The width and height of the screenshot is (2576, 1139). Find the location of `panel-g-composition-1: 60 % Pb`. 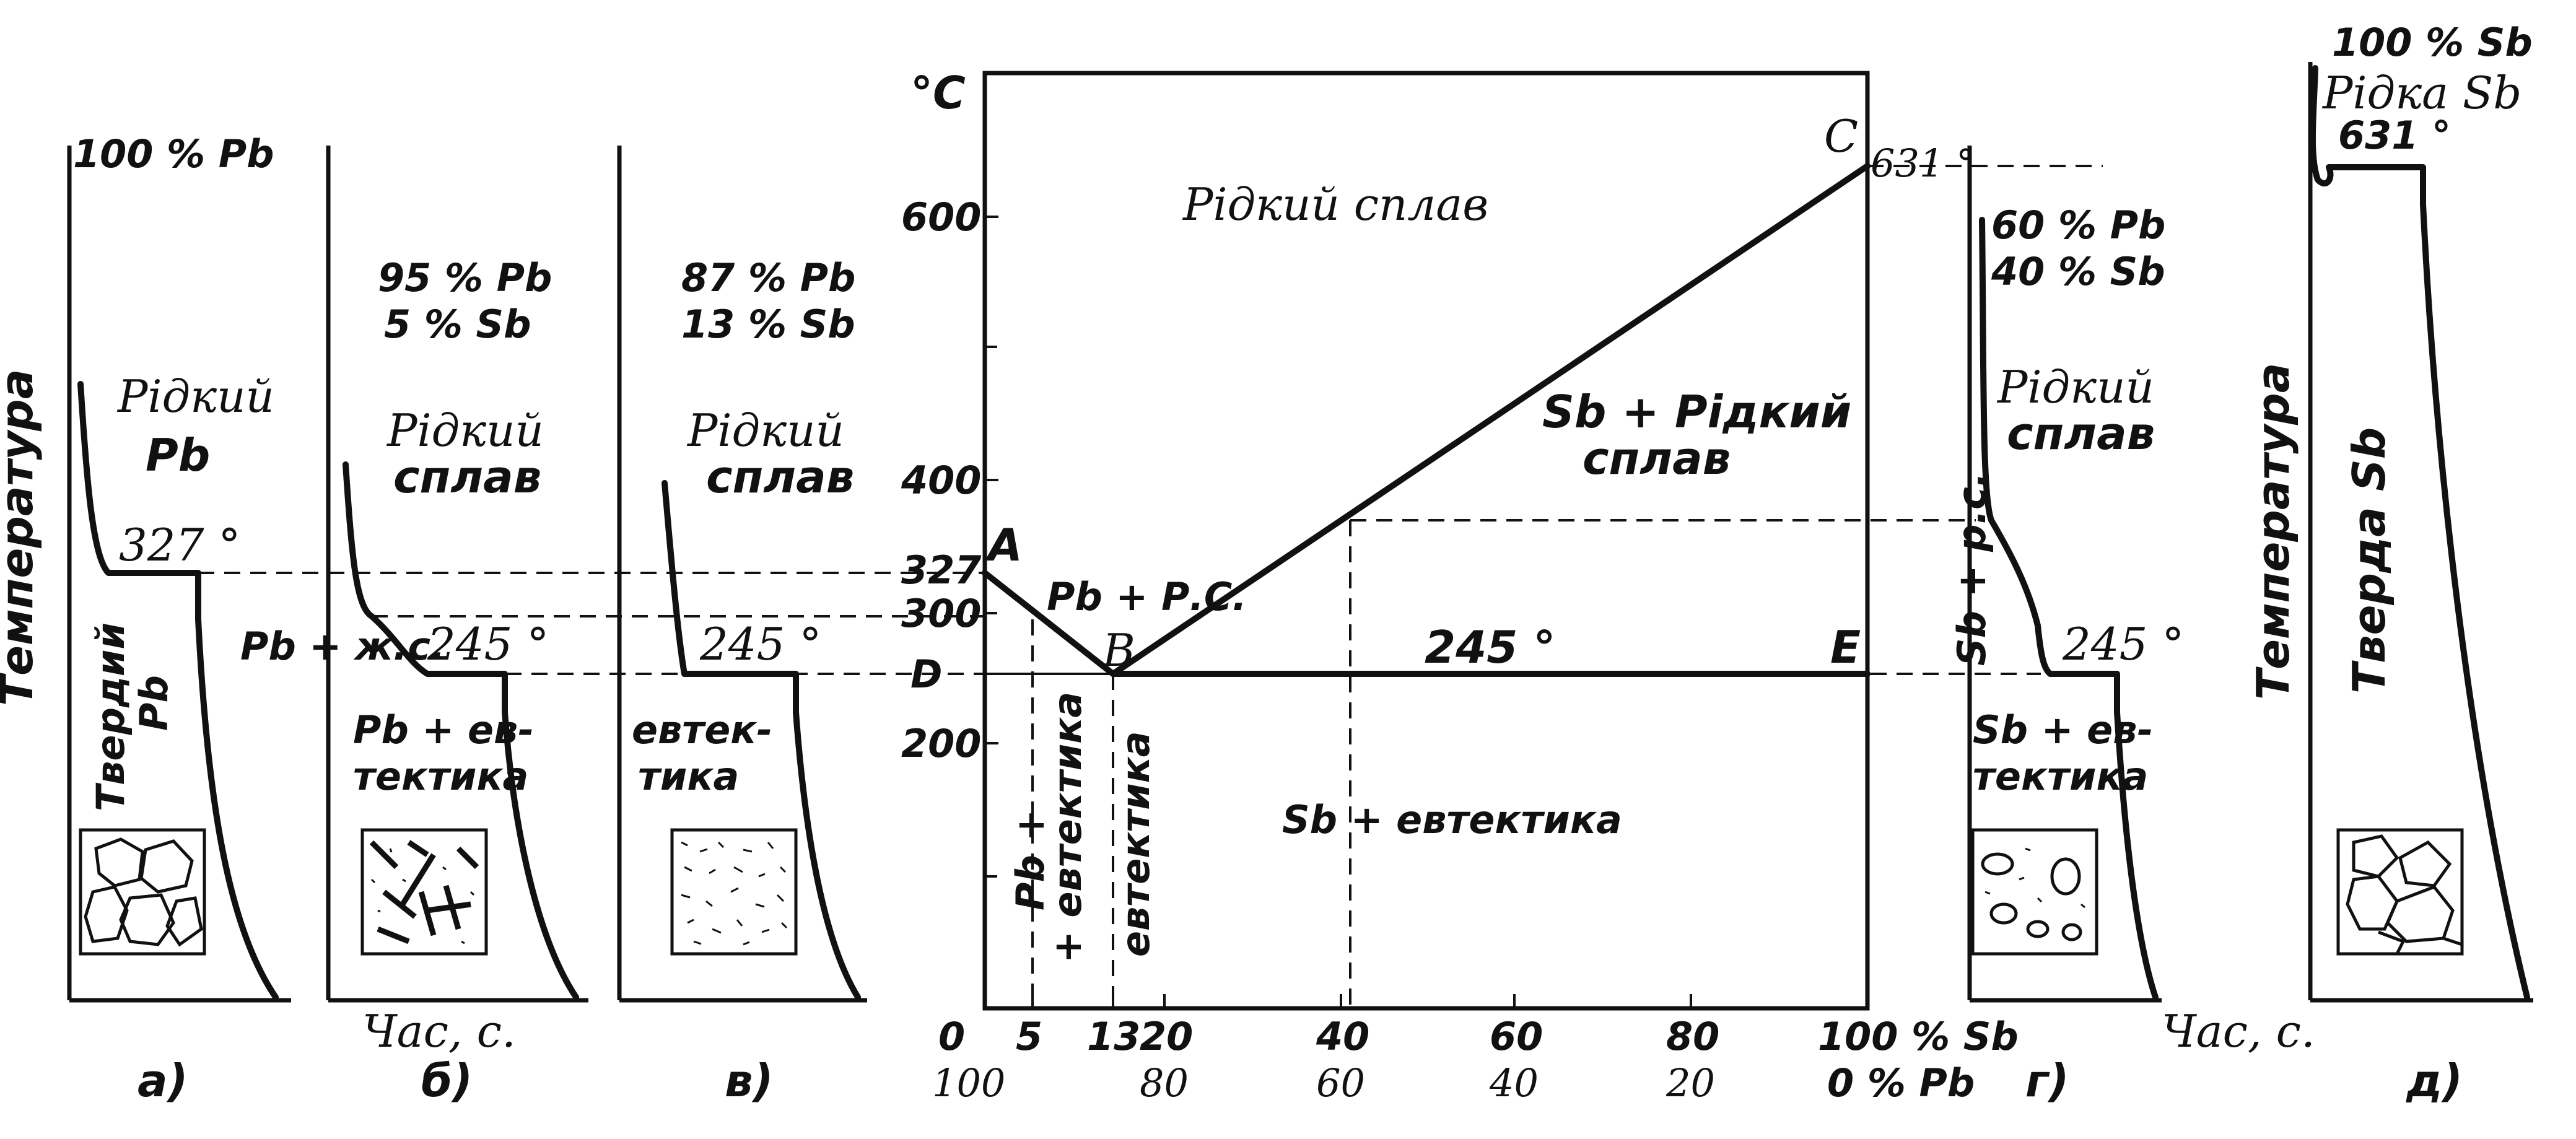

panel-g-composition-1: 60 % Pb is located at coordinates (2078, 225).